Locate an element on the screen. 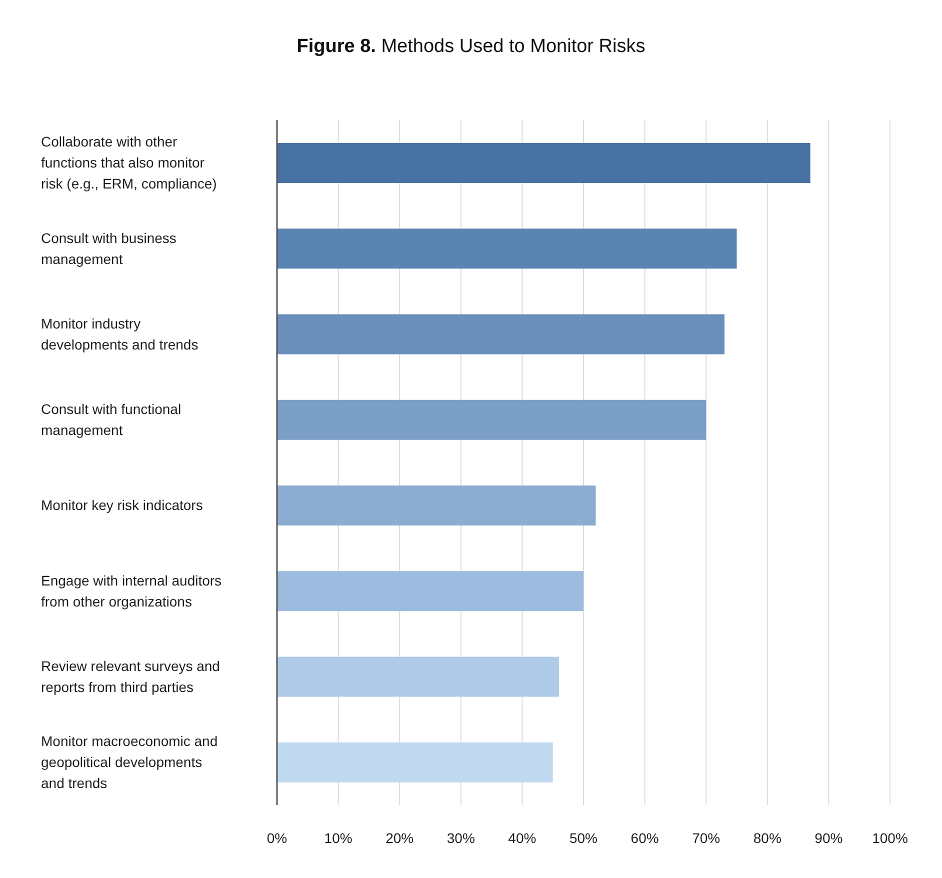  x-tick-label: 100% is located at coordinates (890, 838).